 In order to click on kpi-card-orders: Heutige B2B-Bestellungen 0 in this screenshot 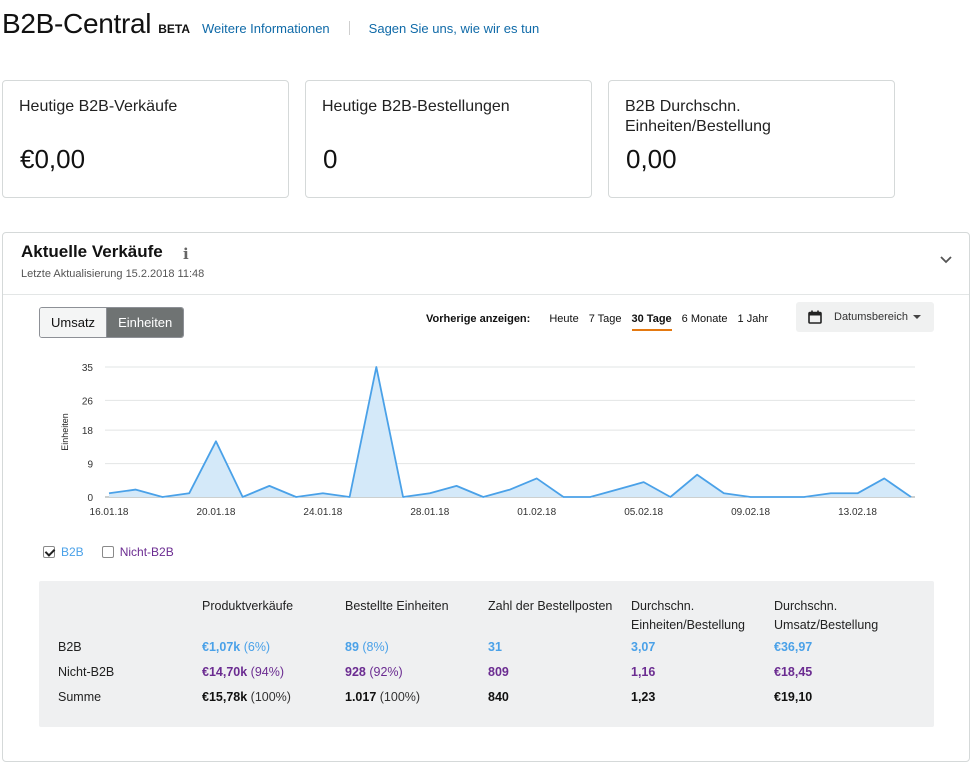, I will do `click(448, 139)`.